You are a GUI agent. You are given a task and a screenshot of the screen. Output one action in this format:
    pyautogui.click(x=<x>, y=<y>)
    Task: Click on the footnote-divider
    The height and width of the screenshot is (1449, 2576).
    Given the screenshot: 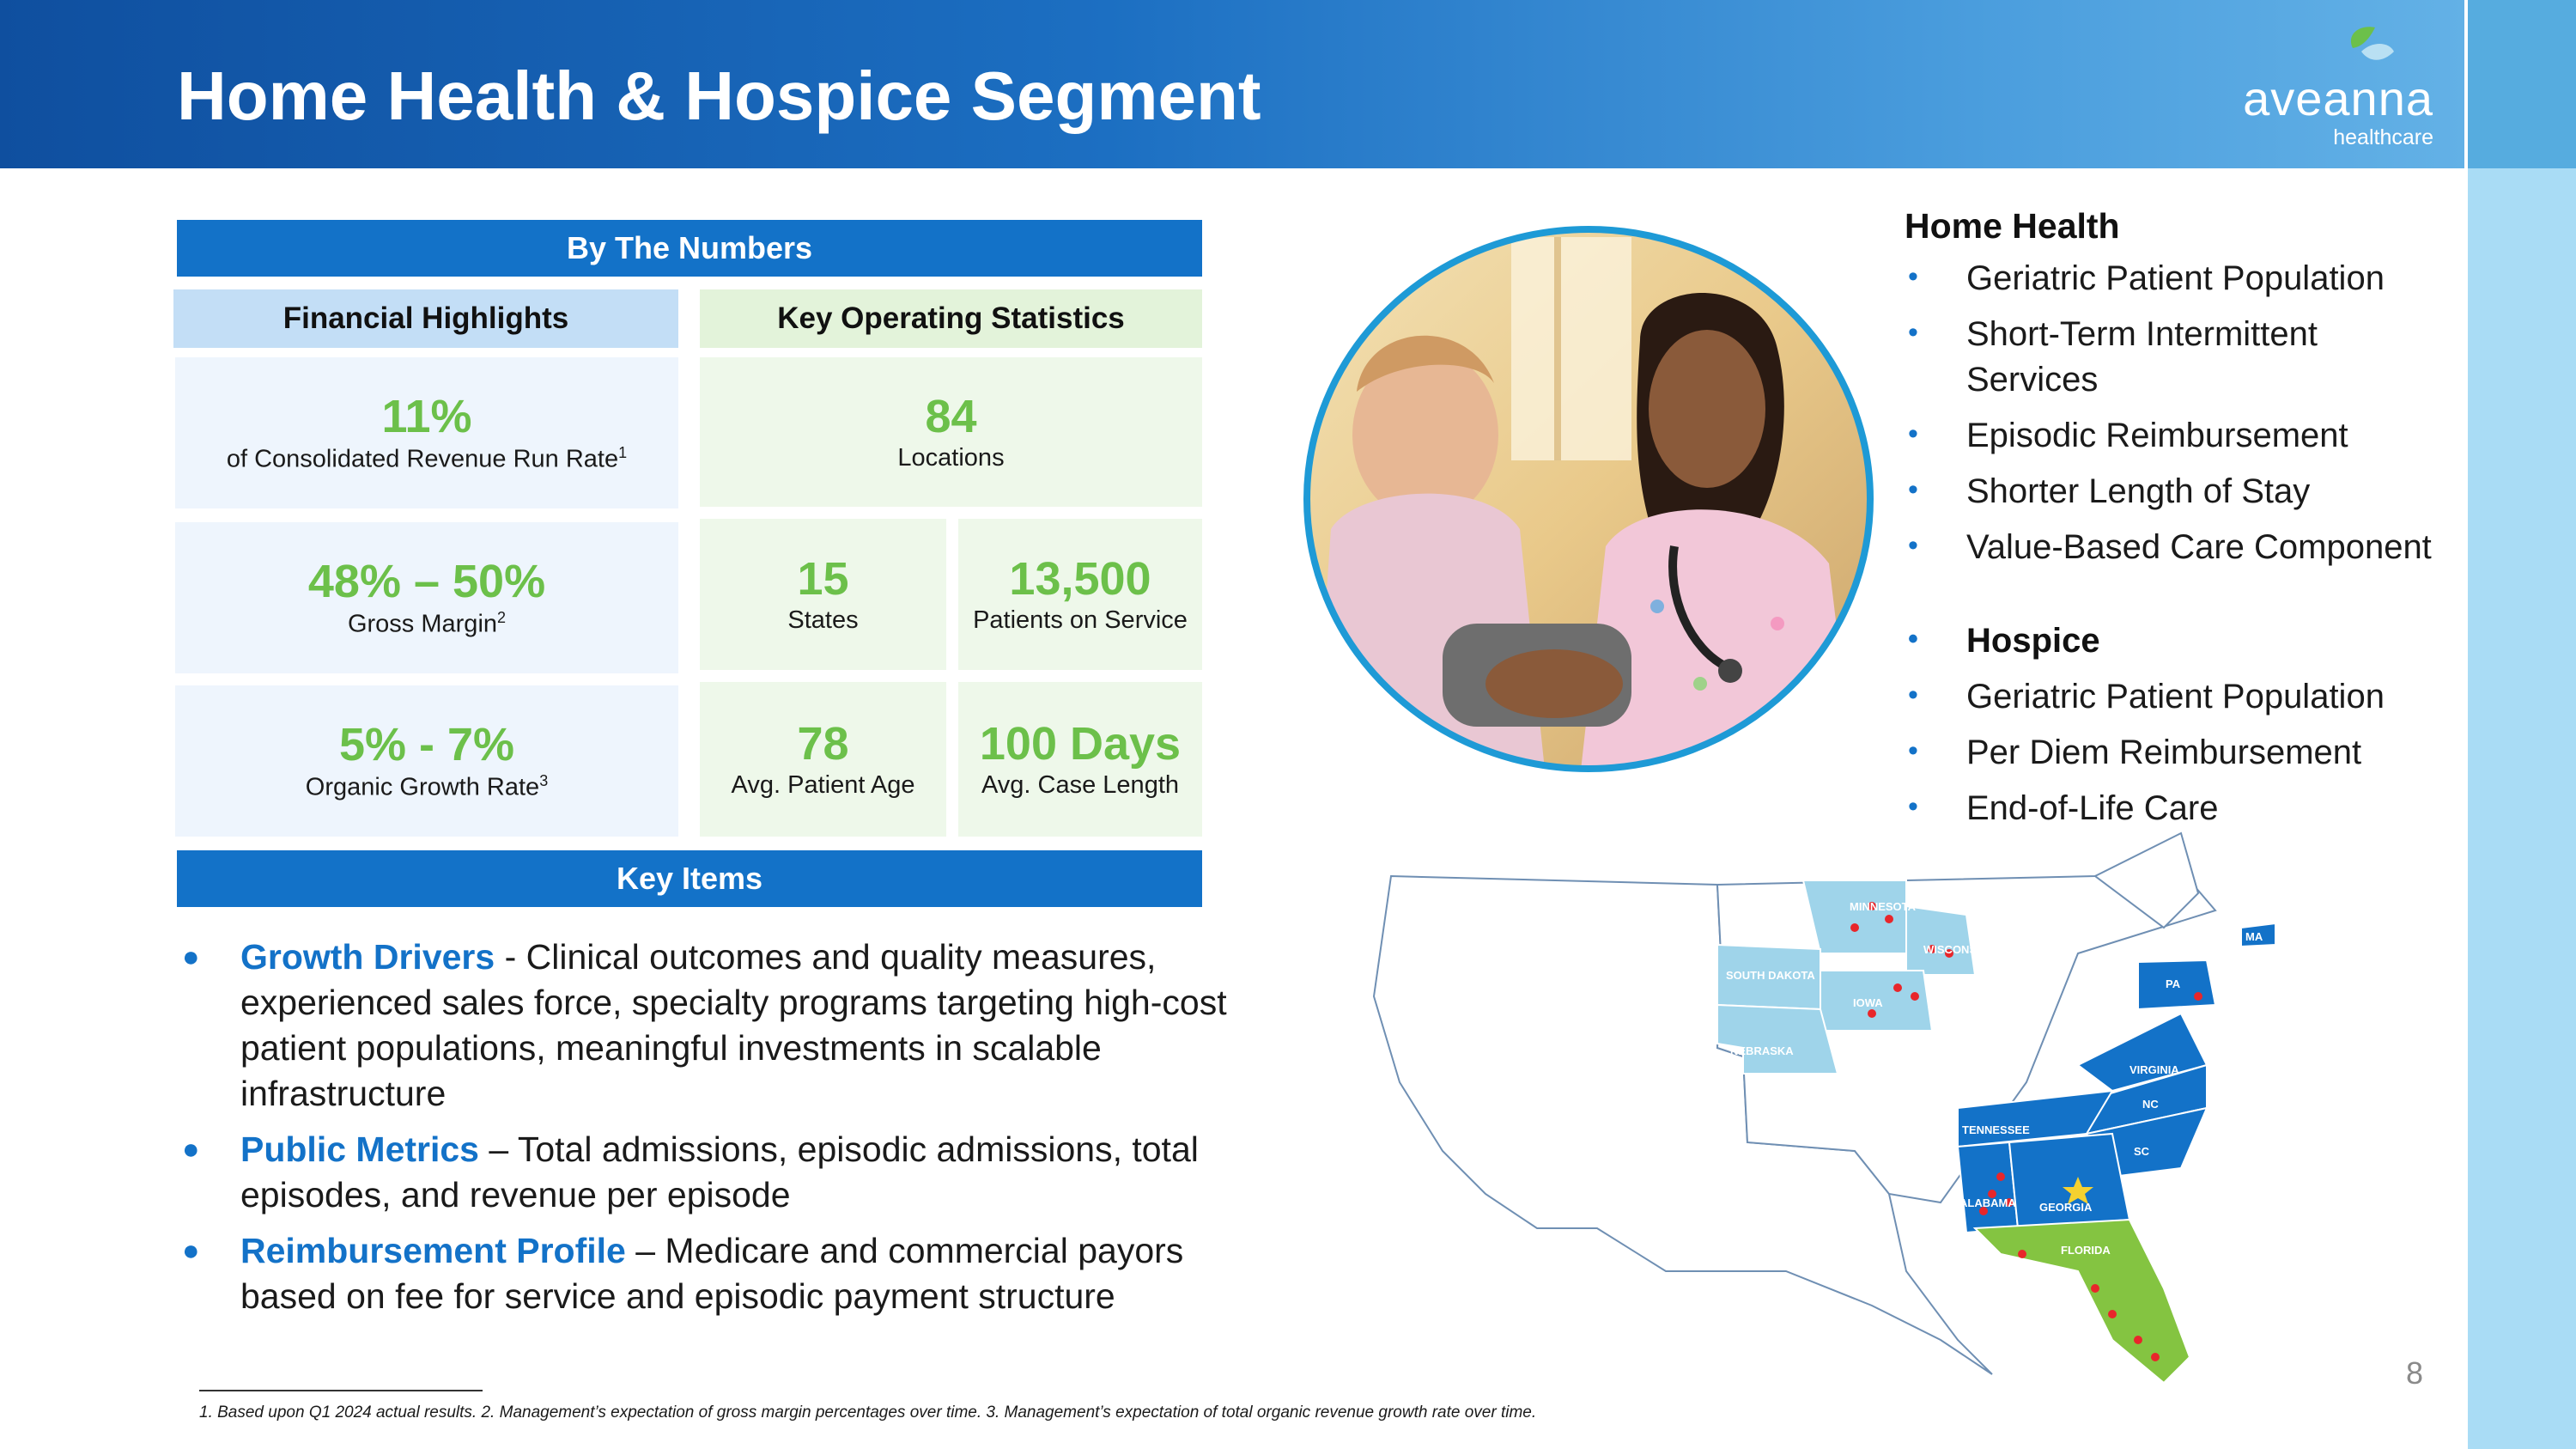 What is the action you would take?
    pyautogui.click(x=341, y=1390)
    